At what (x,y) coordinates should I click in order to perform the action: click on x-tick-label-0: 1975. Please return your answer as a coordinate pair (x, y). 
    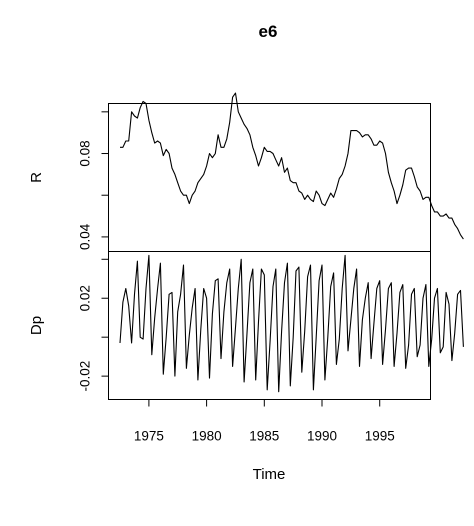
    Looking at the image, I should click on (149, 436).